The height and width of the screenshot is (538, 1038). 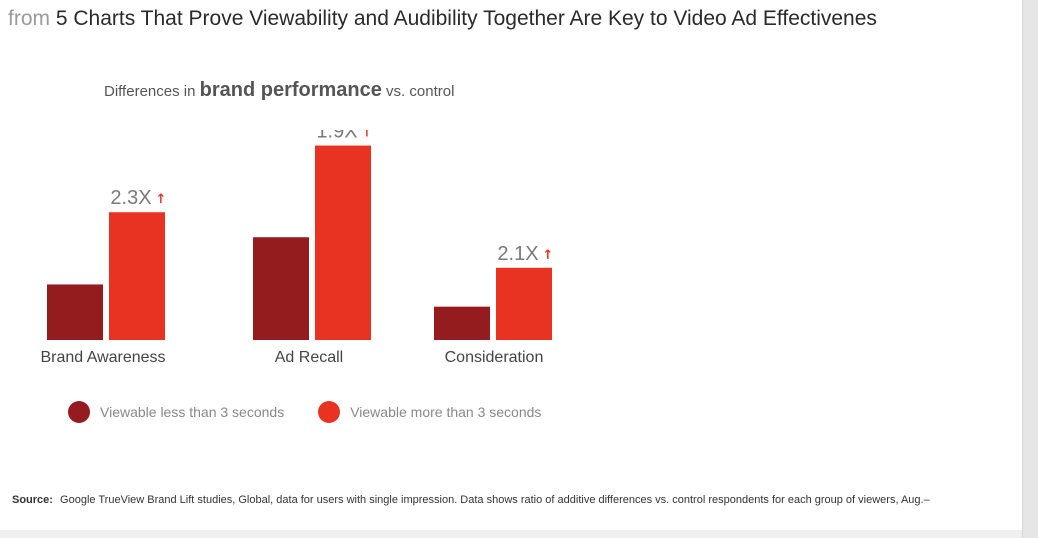 I want to click on data-label-consideration: 2.1X, so click(x=517, y=254).